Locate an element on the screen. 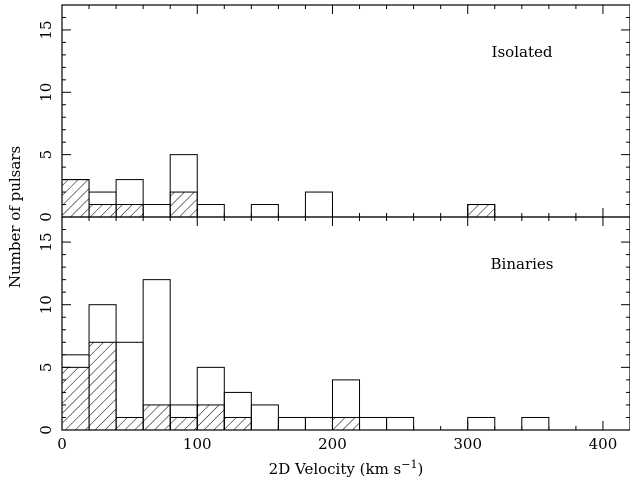 This screenshot has width=630, height=485. x-axis-title: 2D Velocity (km s−1) is located at coordinates (346, 468).